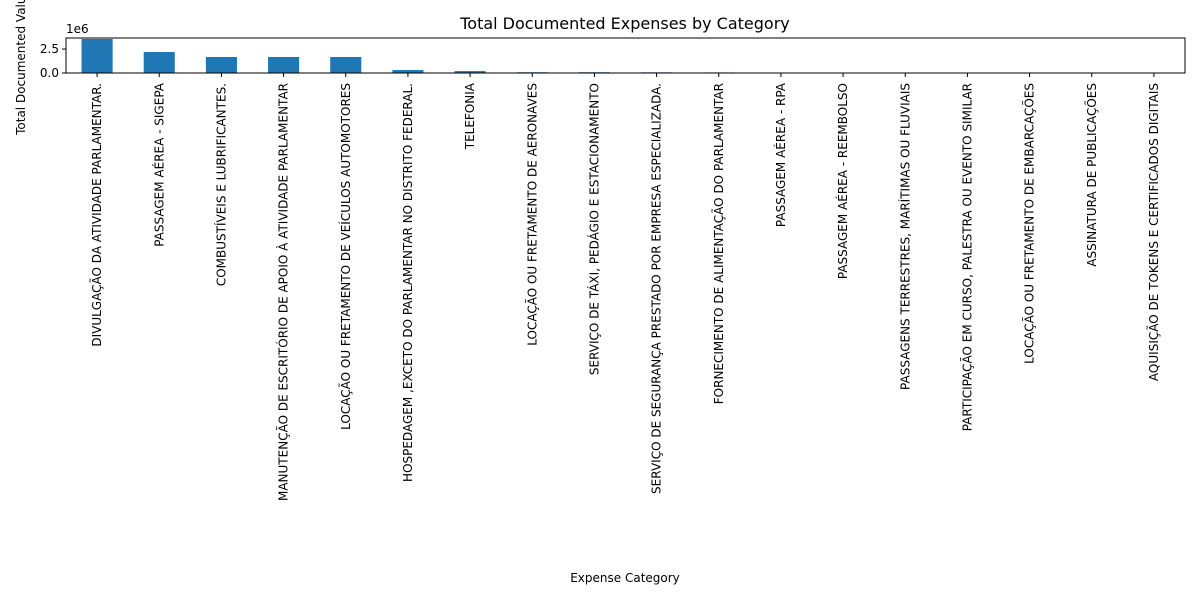 This screenshot has height=600, width=1200. What do you see at coordinates (842, 181) in the screenshot?
I see `x-tick-label: PASSAGEM AÉREA - REEMBOLSO` at bounding box center [842, 181].